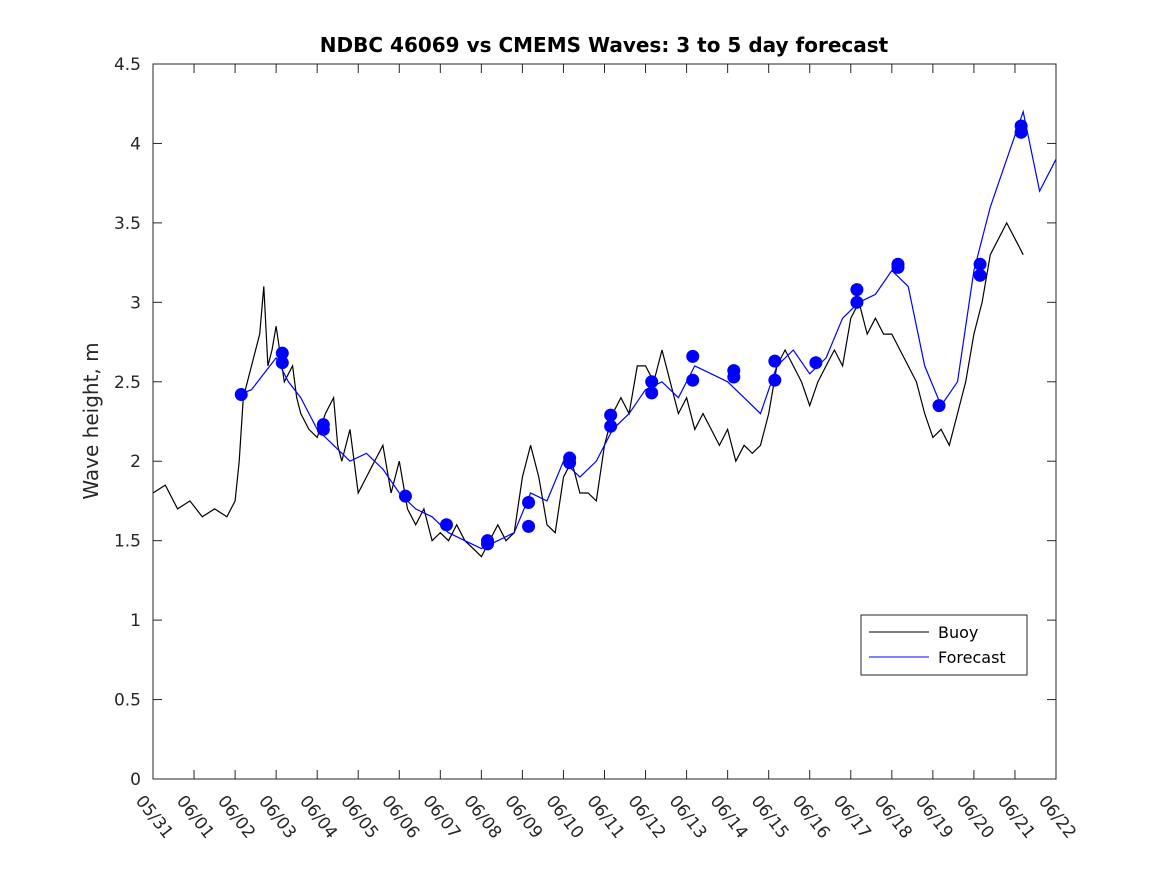 This screenshot has width=1167, height=875. I want to click on y-axis-label: Wave height, m, so click(91, 420).